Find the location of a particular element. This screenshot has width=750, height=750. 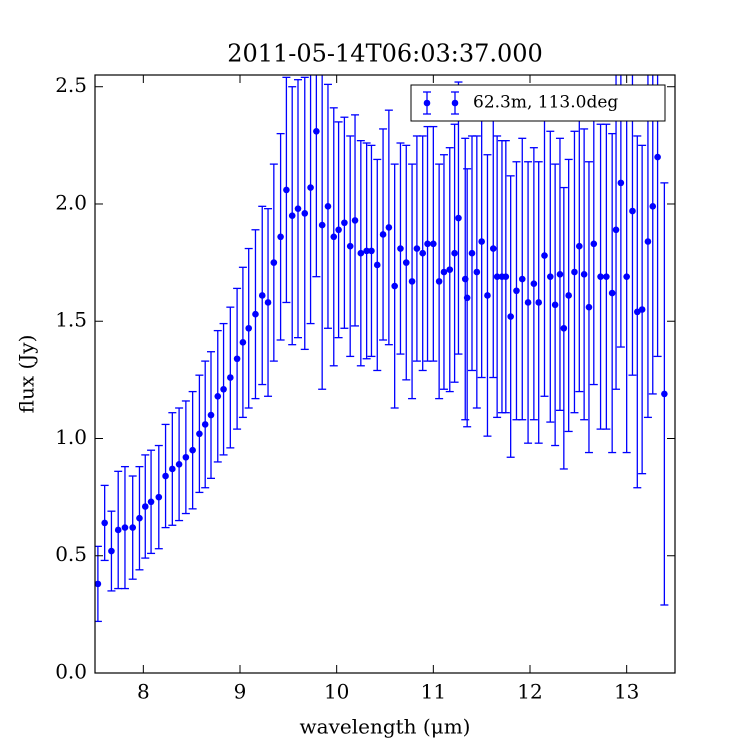

x-tick-label: 12 is located at coordinates (529, 692).